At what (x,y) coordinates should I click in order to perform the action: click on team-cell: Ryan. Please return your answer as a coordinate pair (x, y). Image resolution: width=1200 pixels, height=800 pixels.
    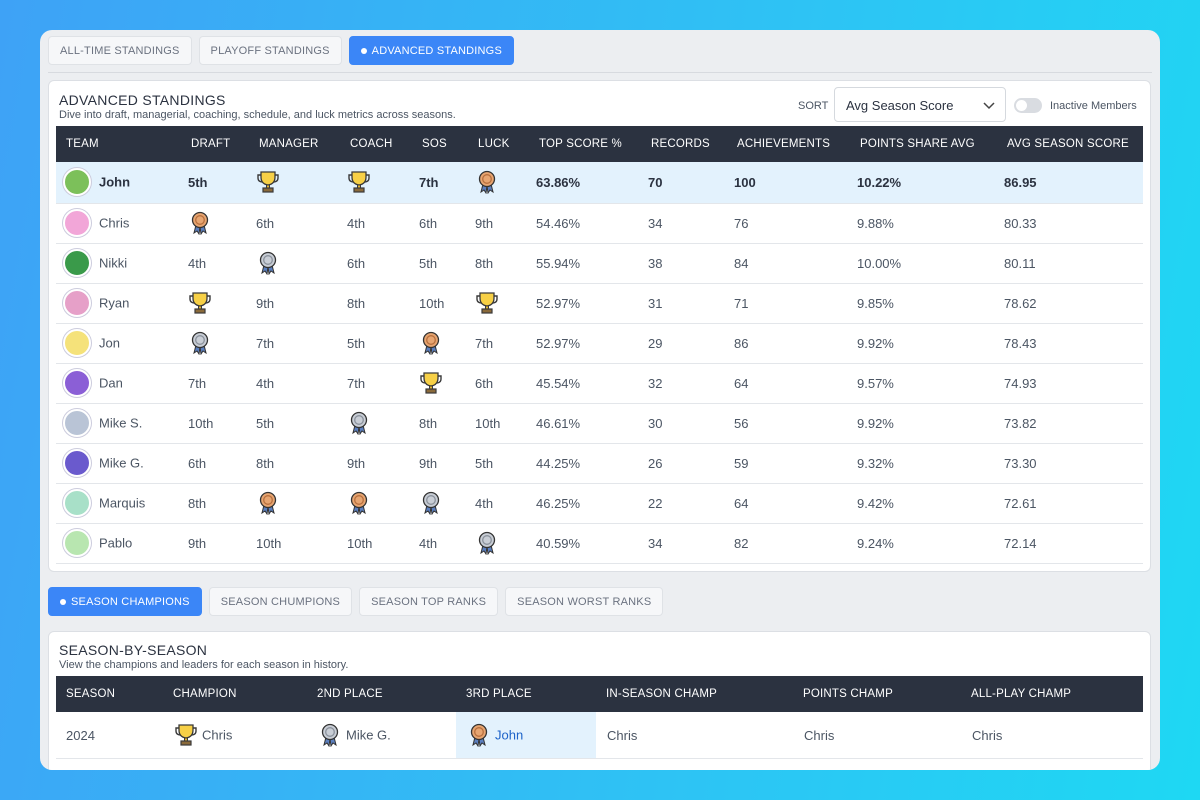
    Looking at the image, I should click on (118, 303).